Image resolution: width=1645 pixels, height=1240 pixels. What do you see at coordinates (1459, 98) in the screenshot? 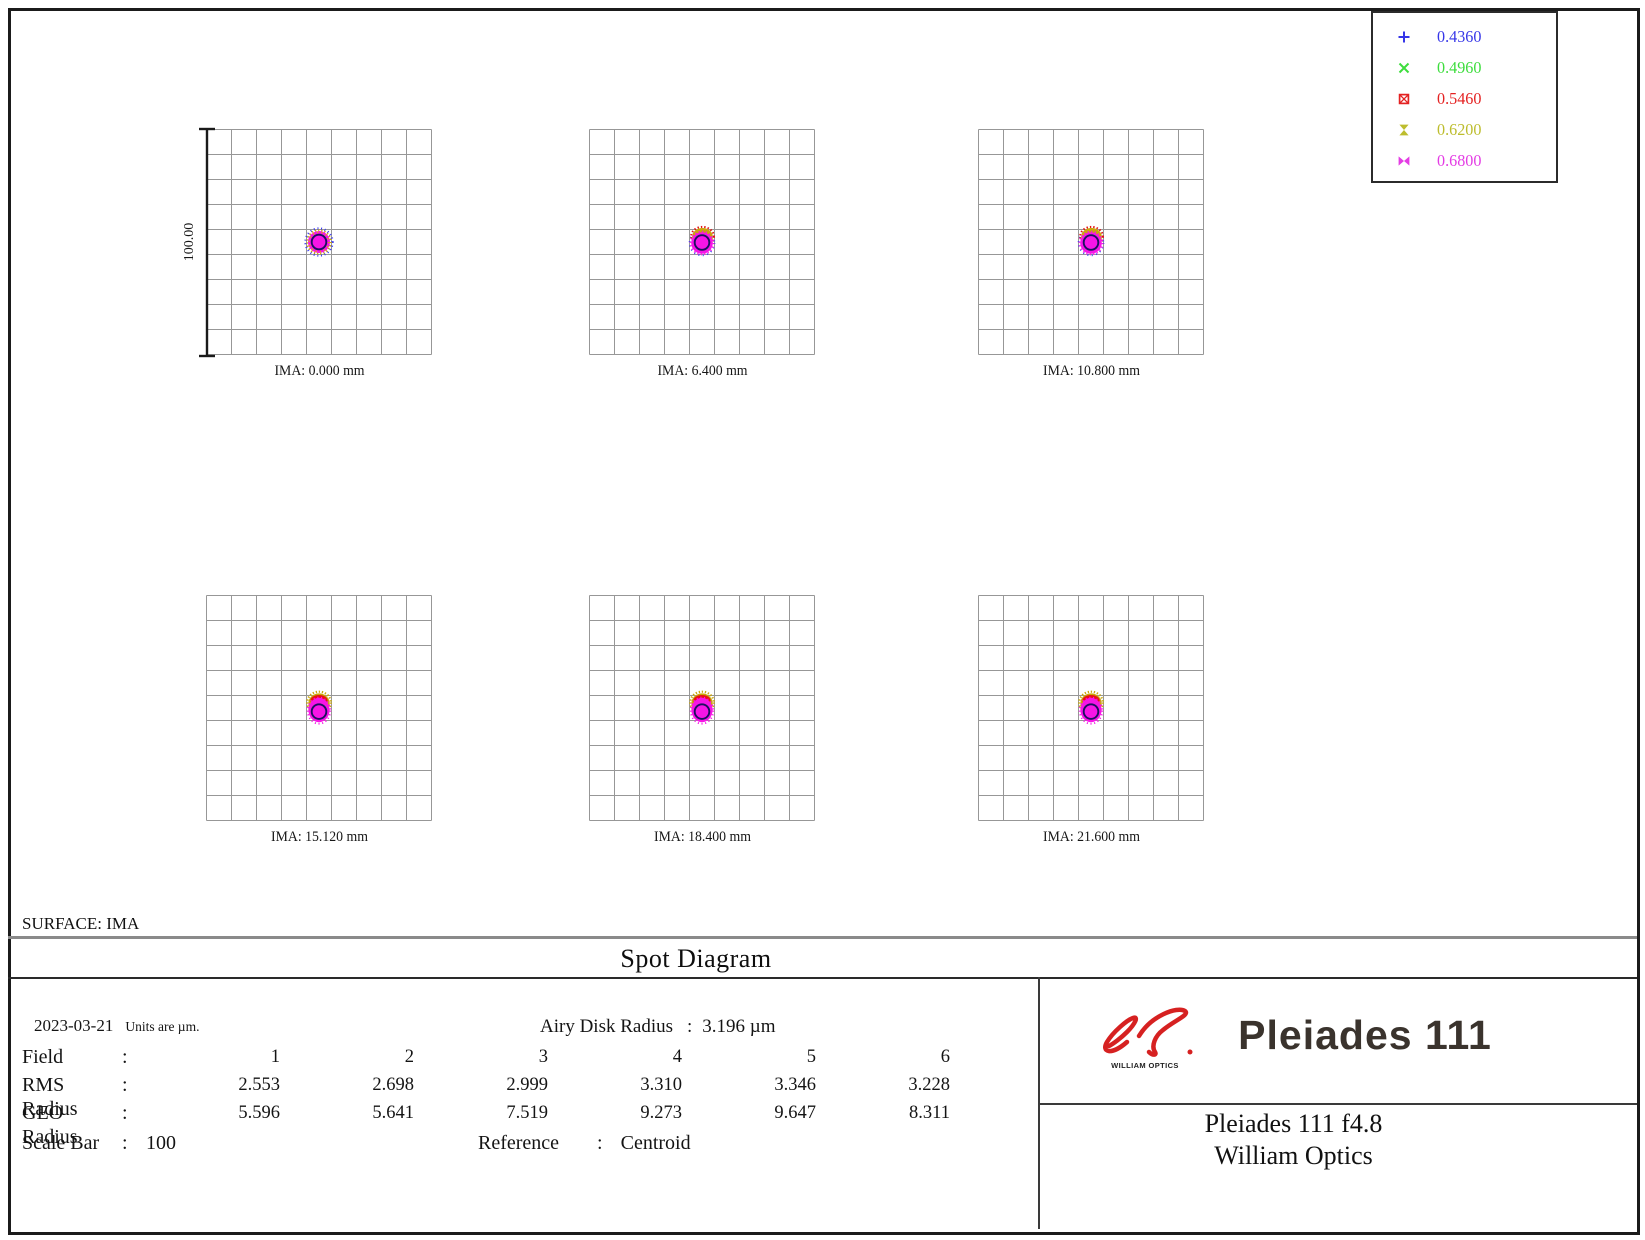
I see `legend-wavelength: 0.5460` at bounding box center [1459, 98].